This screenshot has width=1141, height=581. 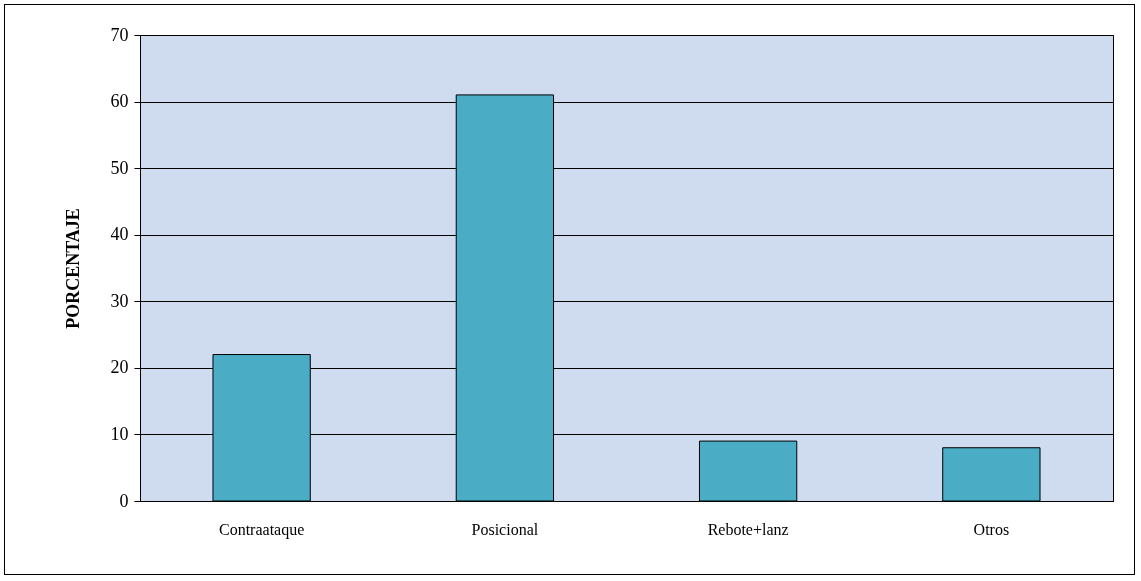 I want to click on y-tick-label: 70, so click(x=119, y=34).